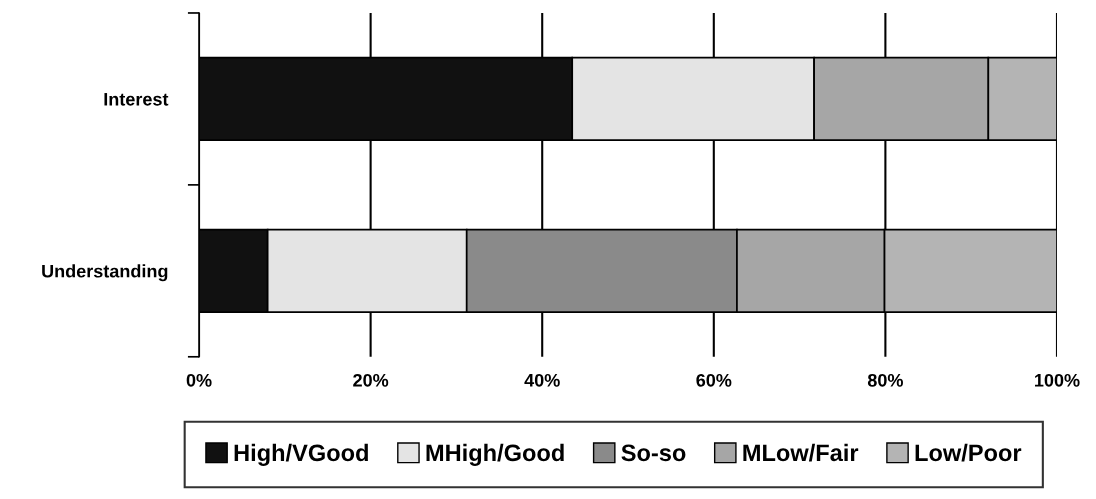  I want to click on x-tick-label: 80%, so click(885, 380).